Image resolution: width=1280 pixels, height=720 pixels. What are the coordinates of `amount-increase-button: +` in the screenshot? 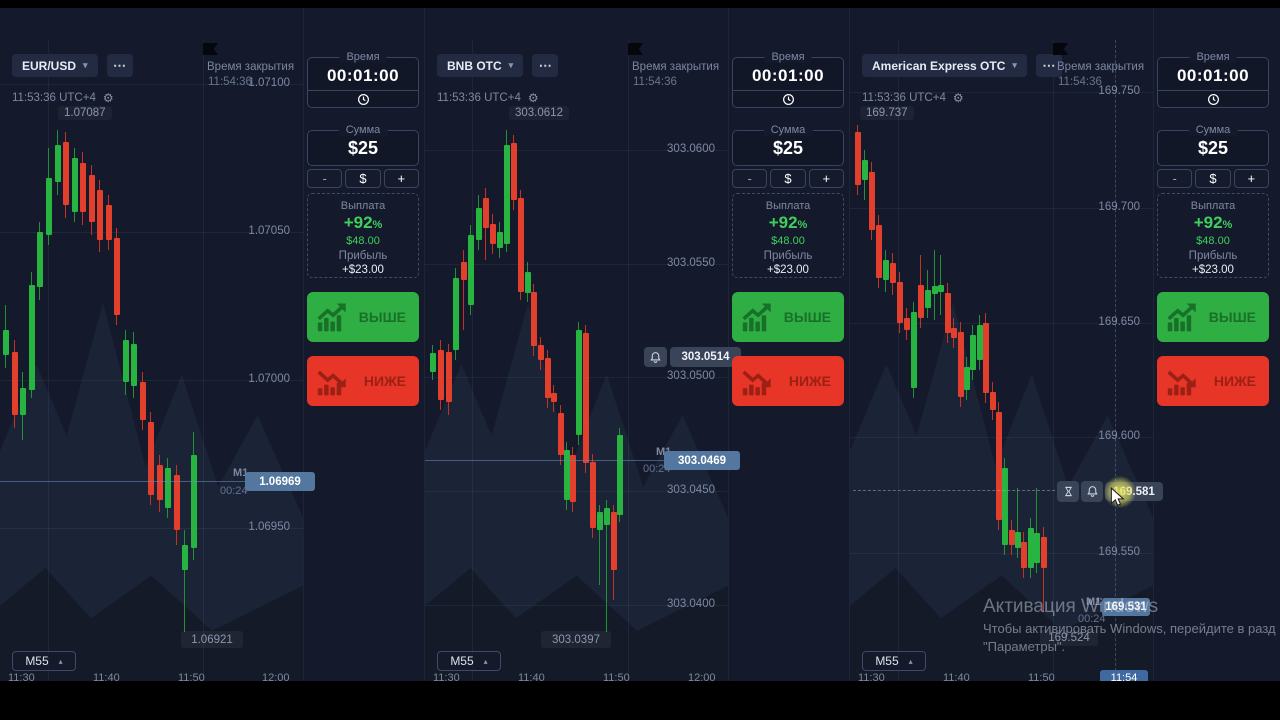 It's located at (1251, 178).